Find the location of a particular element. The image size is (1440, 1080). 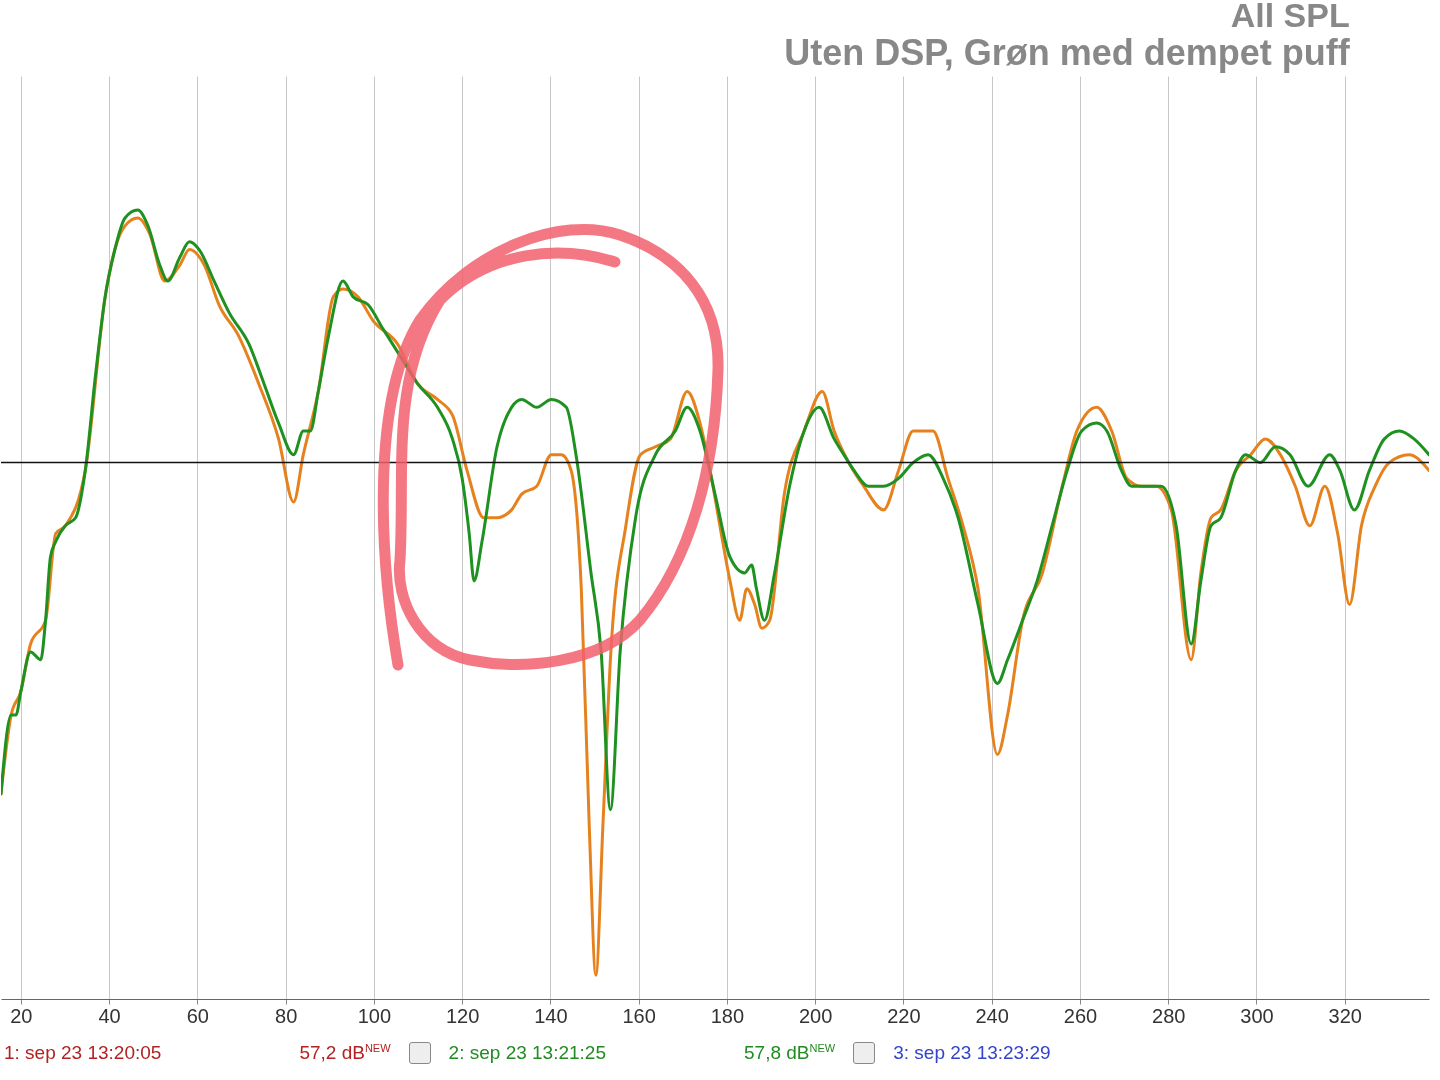

x-tick-label: 80 is located at coordinates (286, 1015).